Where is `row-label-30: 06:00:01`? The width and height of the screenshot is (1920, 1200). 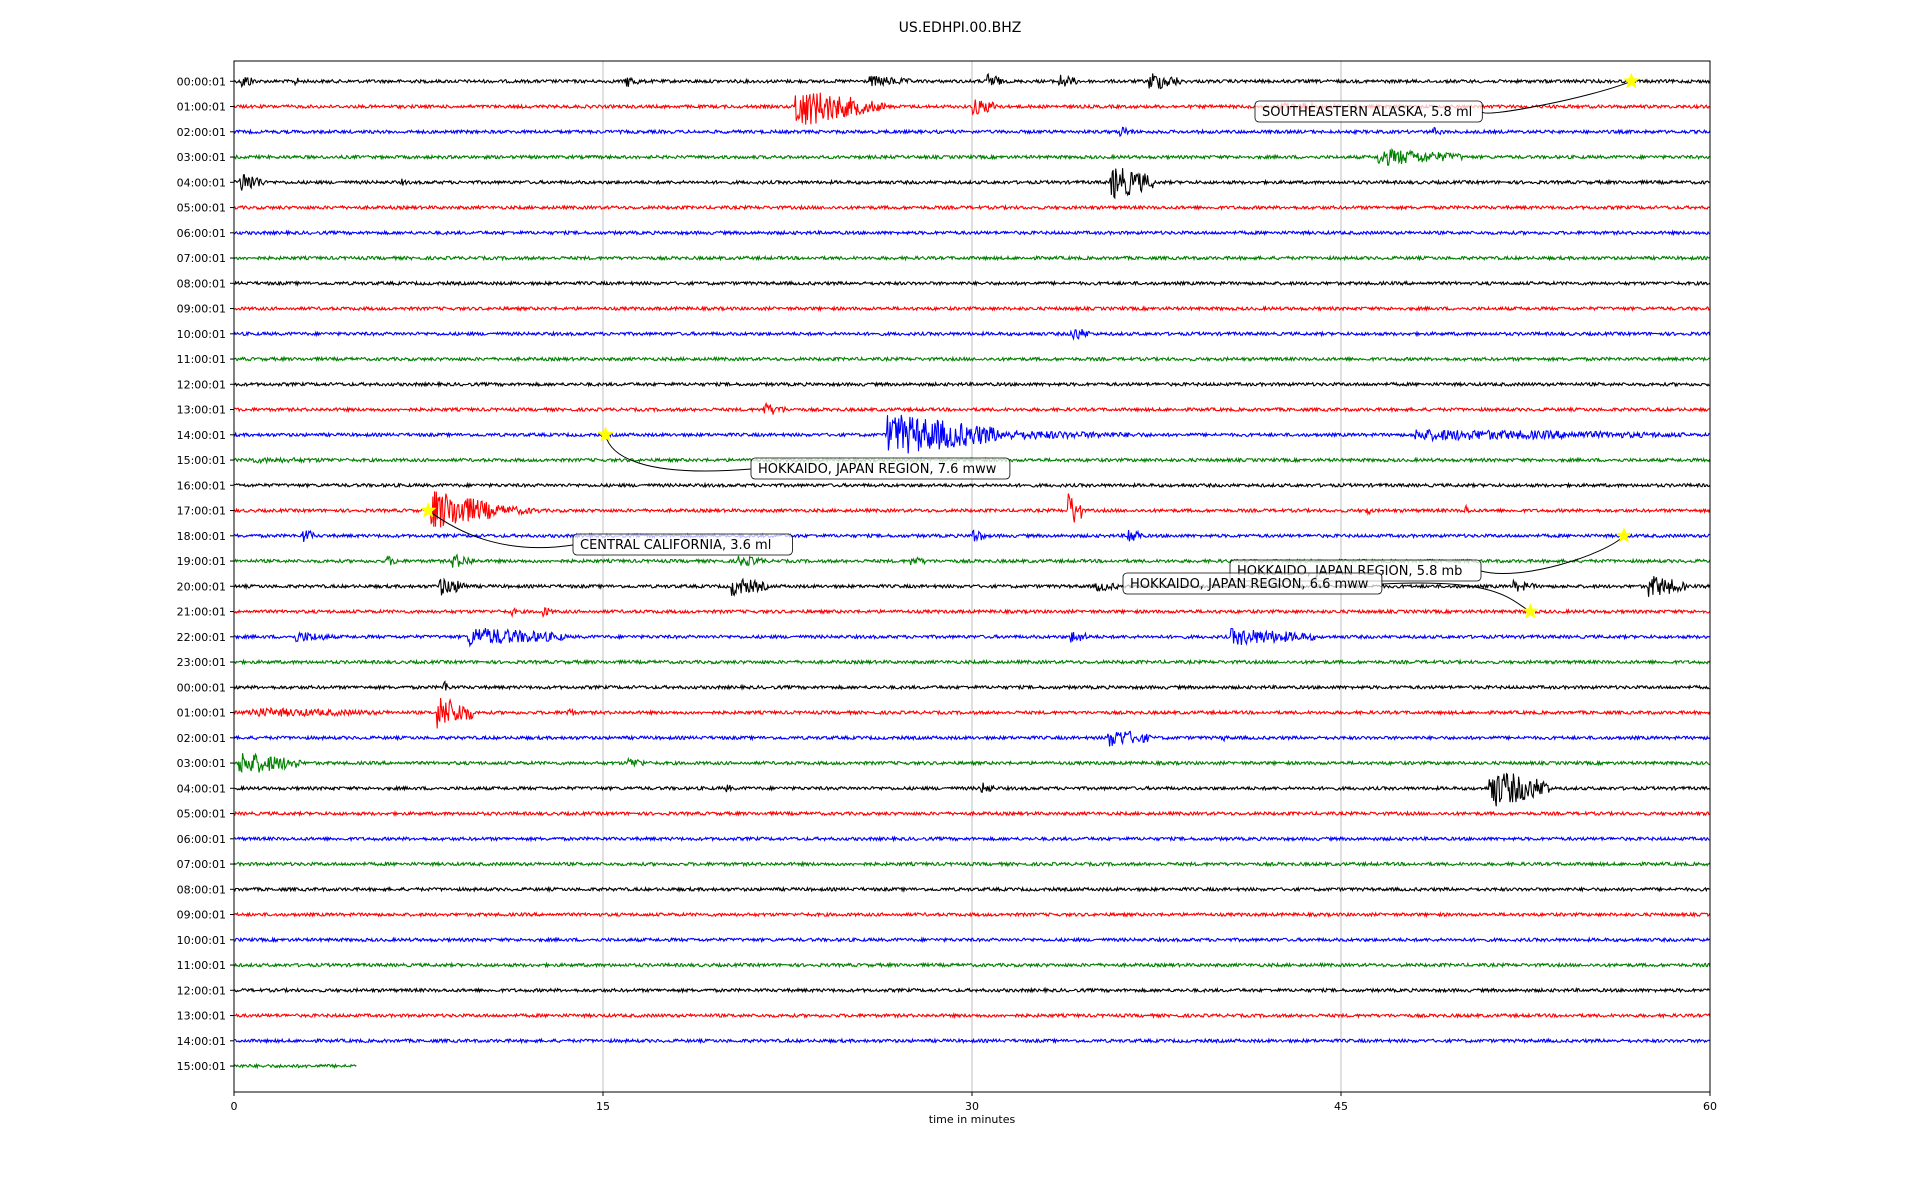
row-label-30: 06:00:01 is located at coordinates (201, 839).